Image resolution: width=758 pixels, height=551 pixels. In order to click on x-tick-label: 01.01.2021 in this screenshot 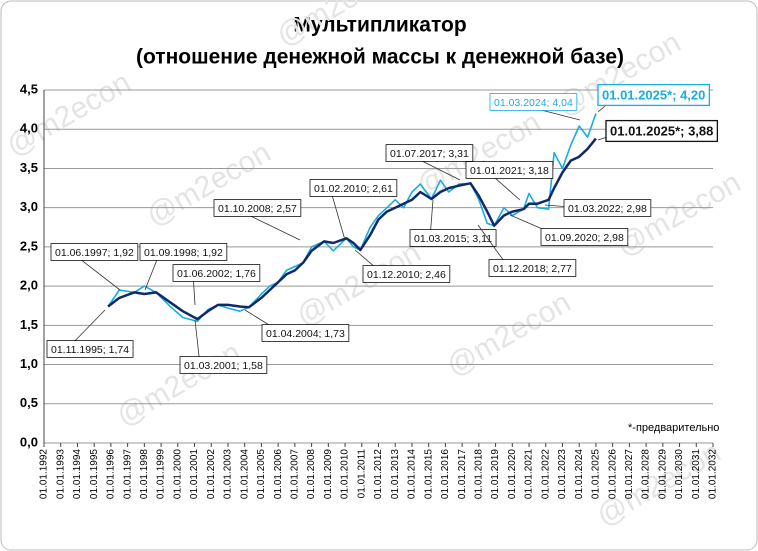, I will do `click(529, 474)`.